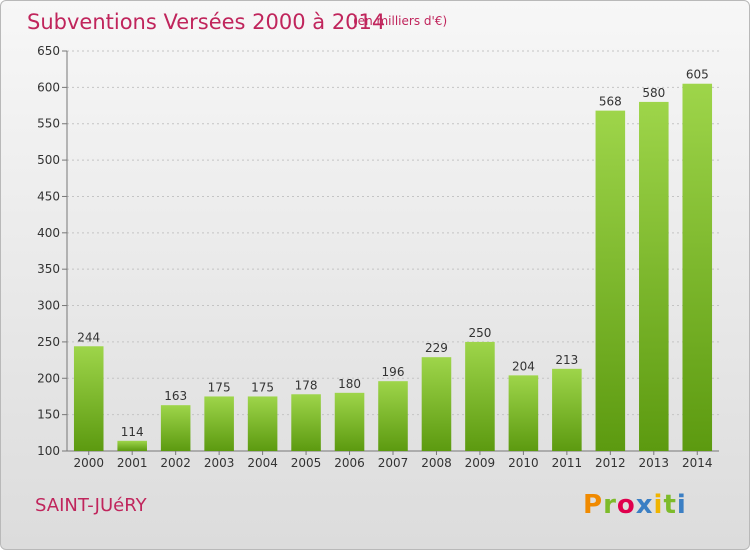  Describe the element at coordinates (567, 463) in the screenshot. I see `x-tick-label: 2011` at that location.